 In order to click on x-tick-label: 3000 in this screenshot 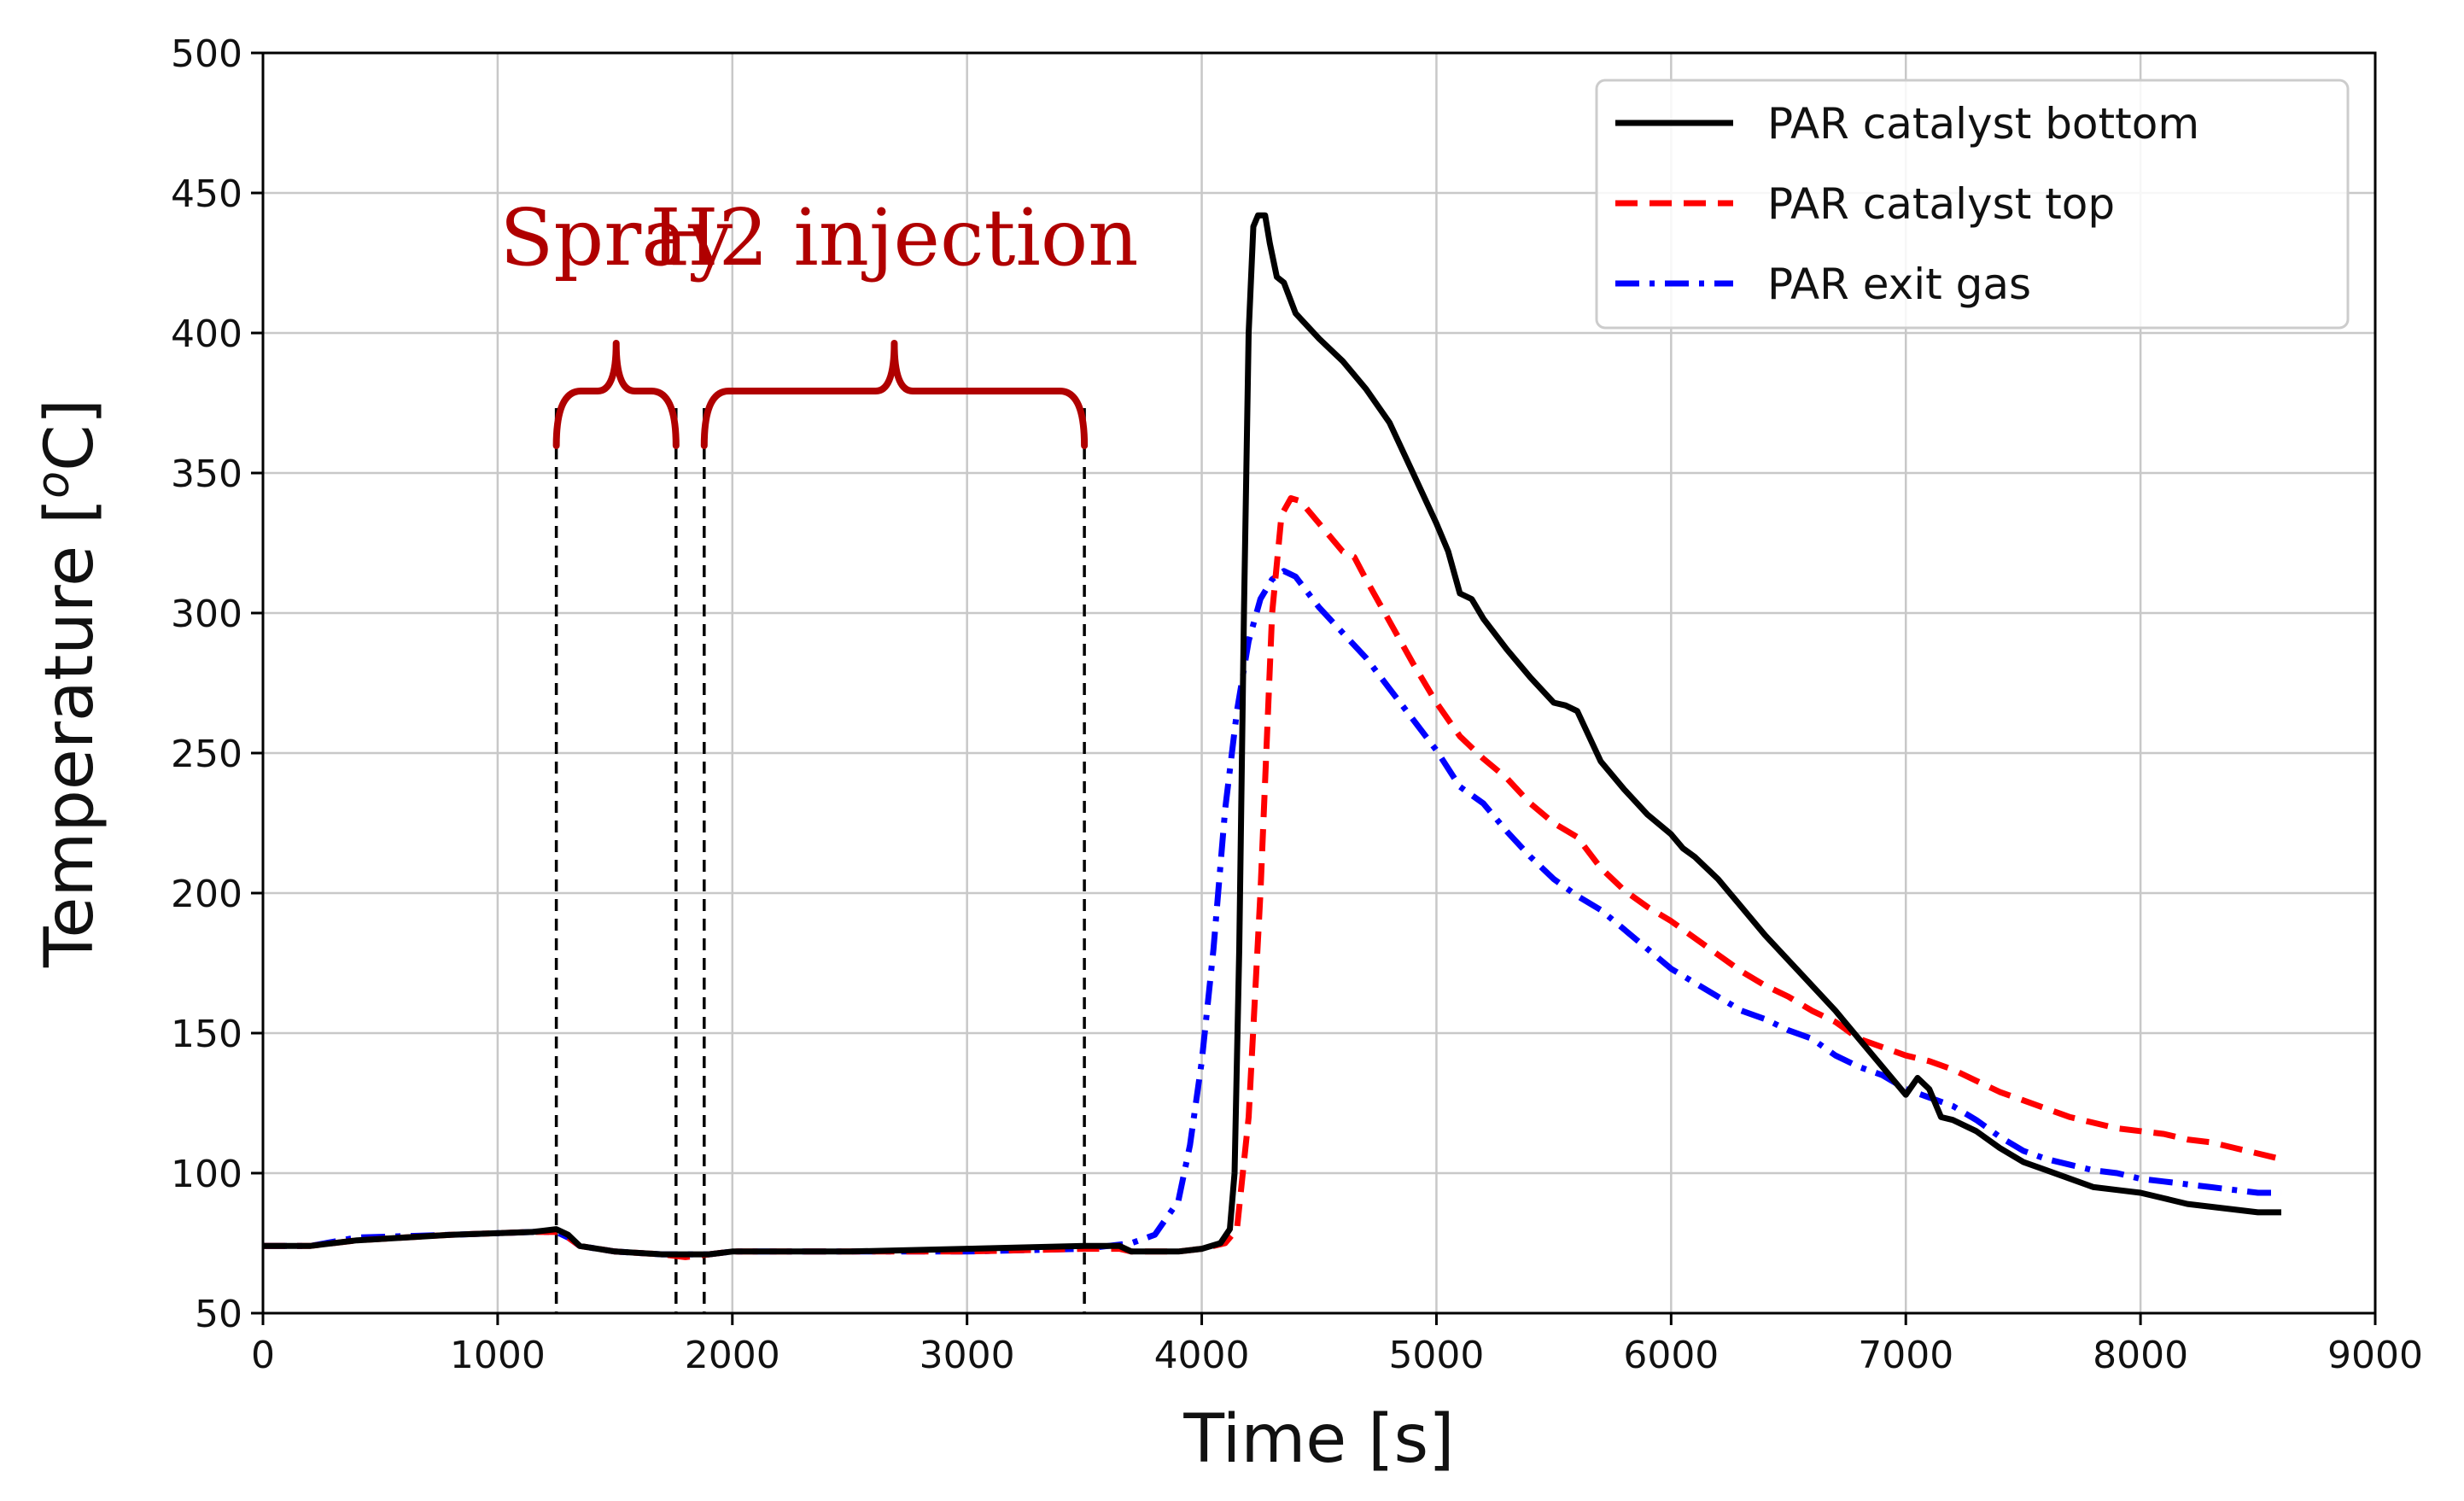, I will do `click(968, 1355)`.